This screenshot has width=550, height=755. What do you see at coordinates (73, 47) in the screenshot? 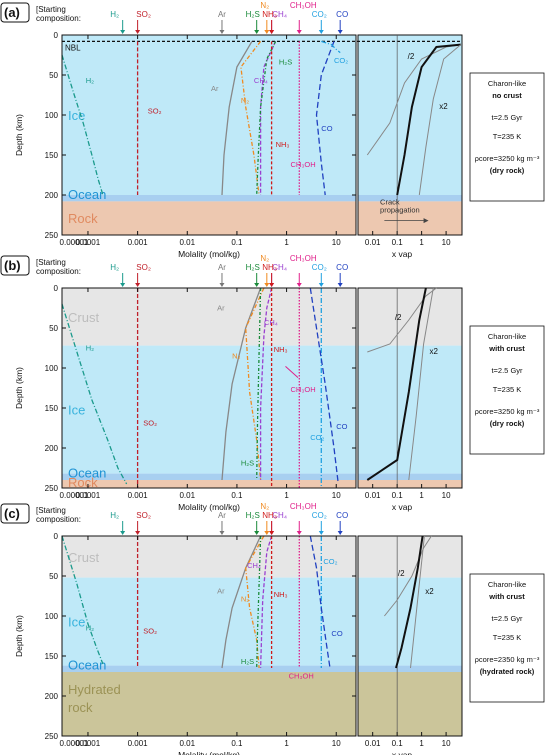
I see `nbl-label: NBL` at bounding box center [73, 47].